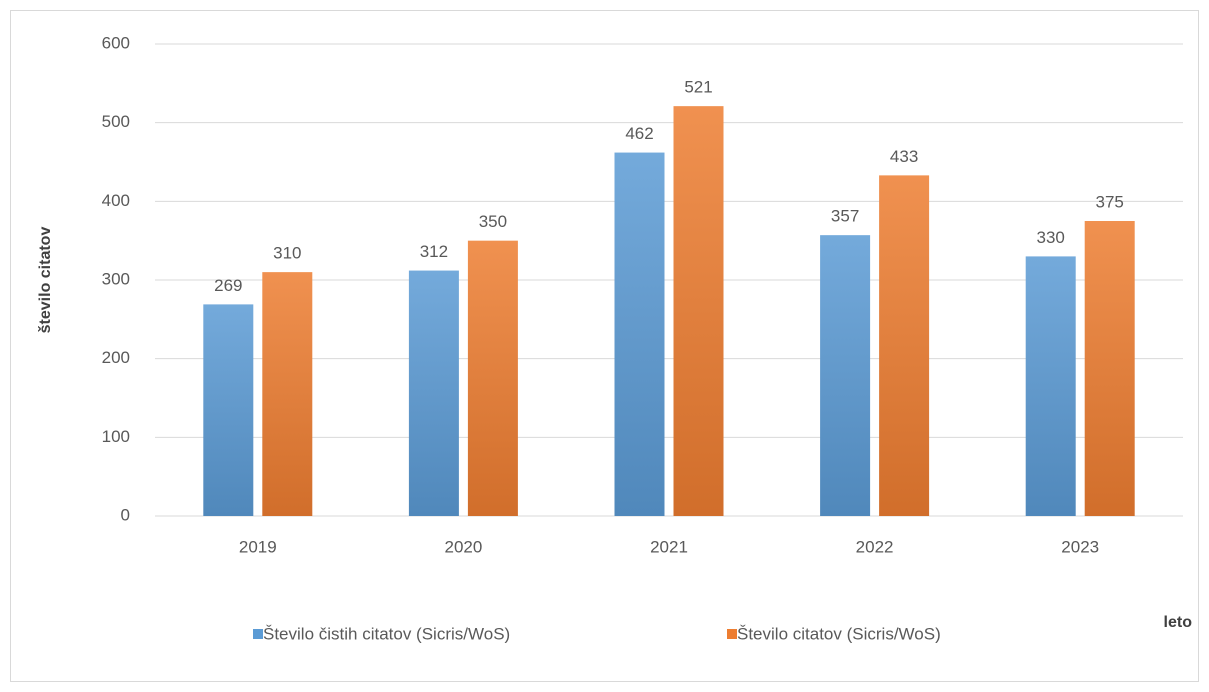  What do you see at coordinates (116, 436) in the screenshot?
I see `y-tick-label: 100` at bounding box center [116, 436].